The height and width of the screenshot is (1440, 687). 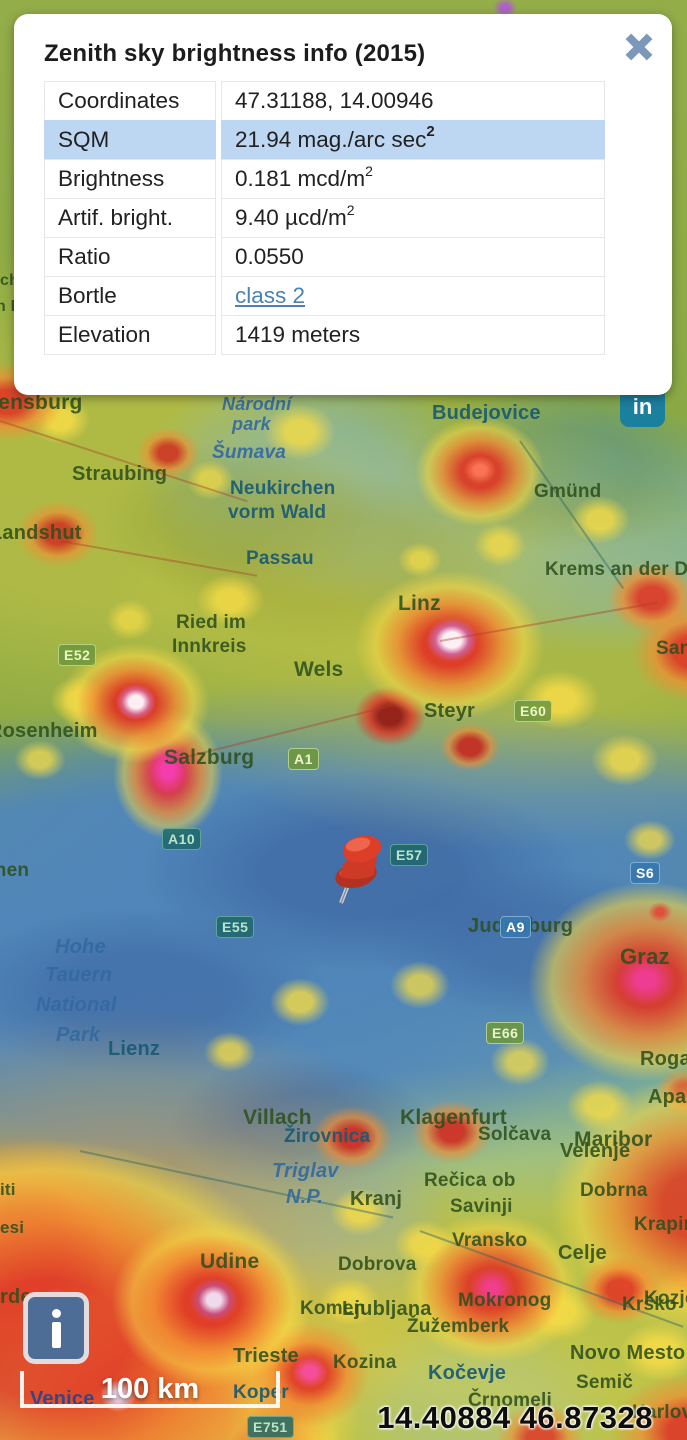 I want to click on map-label: N.P., so click(x=305, y=1197).